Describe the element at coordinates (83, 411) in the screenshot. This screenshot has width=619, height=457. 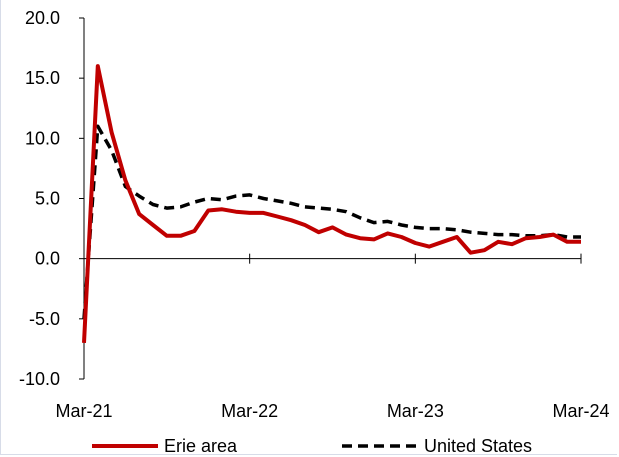
I see `x-tick-label: Mar-21` at that location.